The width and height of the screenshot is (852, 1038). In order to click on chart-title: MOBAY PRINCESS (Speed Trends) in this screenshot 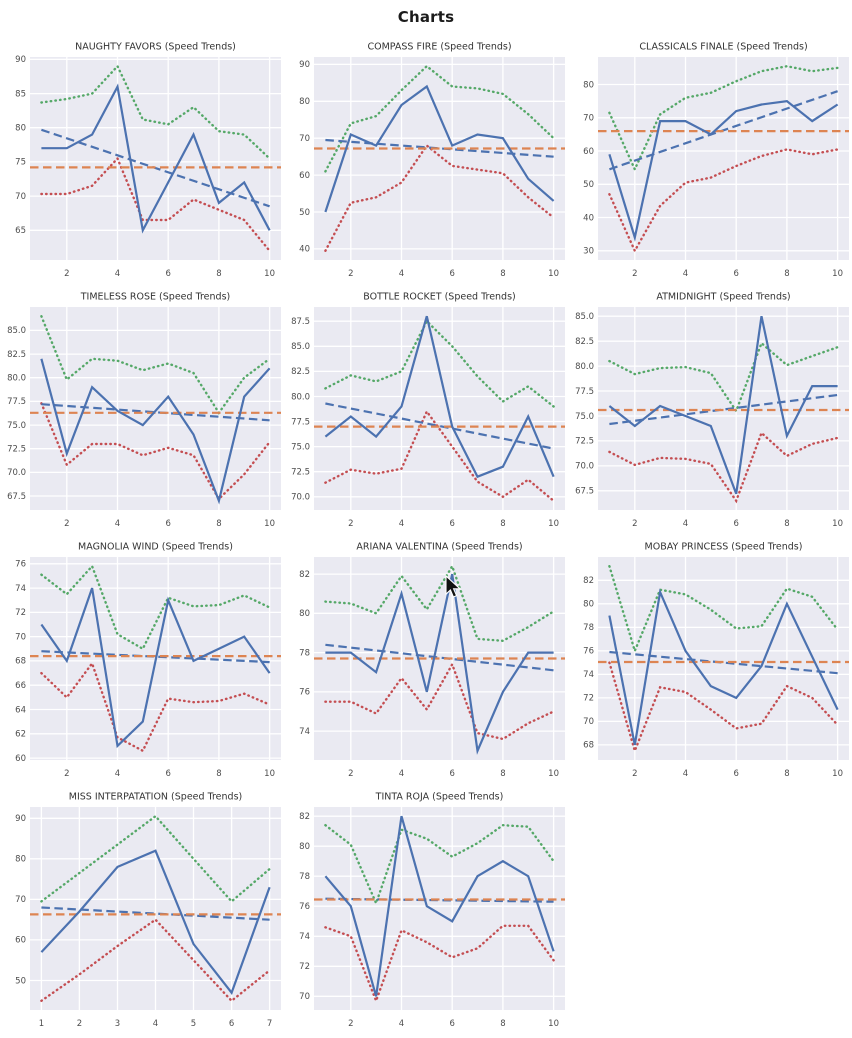, I will do `click(724, 547)`.